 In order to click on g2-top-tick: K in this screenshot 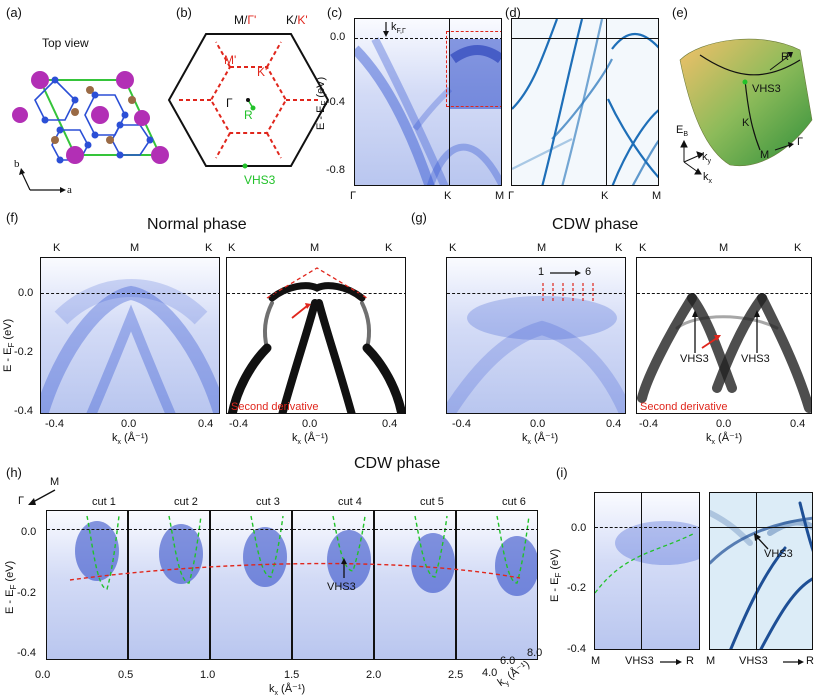, I will do `click(643, 248)`.